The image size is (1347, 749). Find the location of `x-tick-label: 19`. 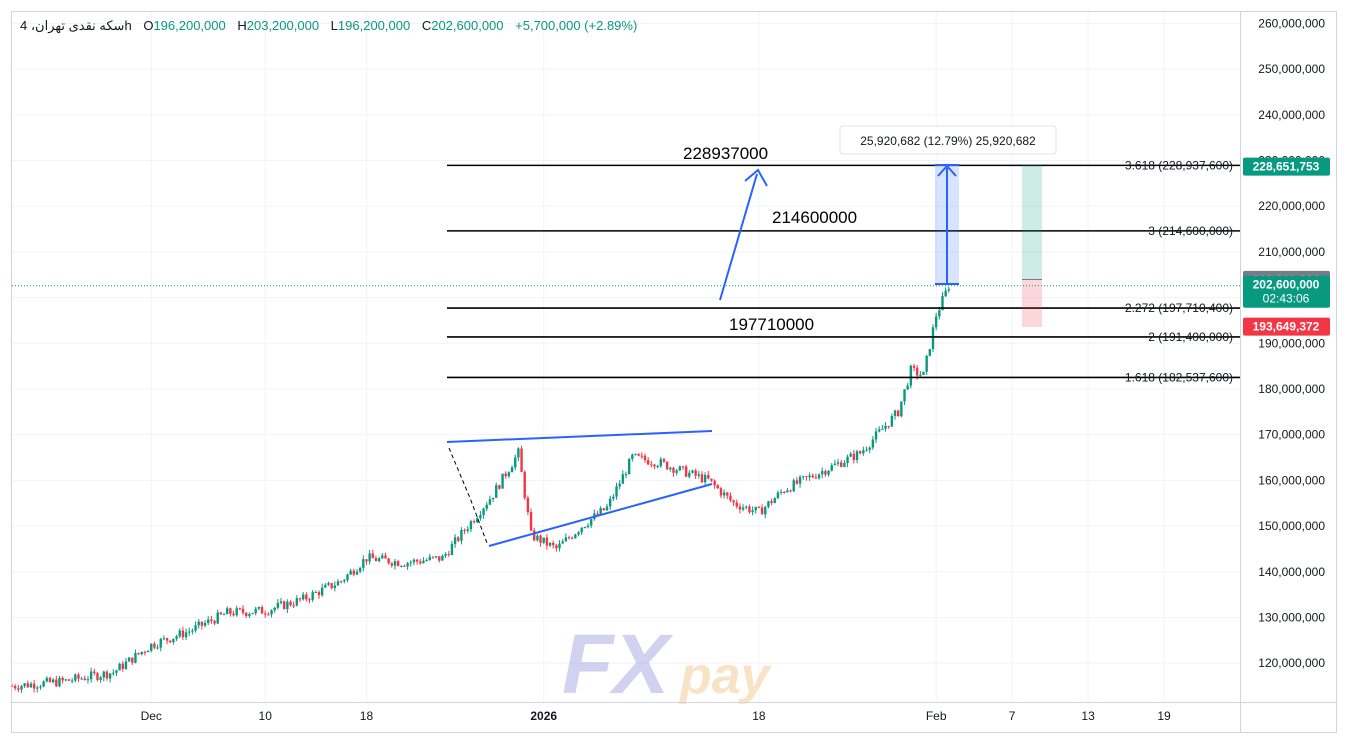

x-tick-label: 19 is located at coordinates (1164, 716).